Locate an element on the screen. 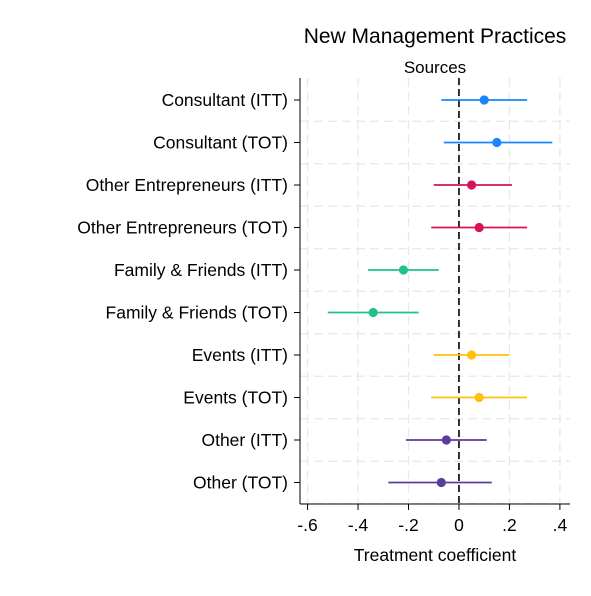 The width and height of the screenshot is (591, 596). y-category-label: Other (TOT) is located at coordinates (240, 483).